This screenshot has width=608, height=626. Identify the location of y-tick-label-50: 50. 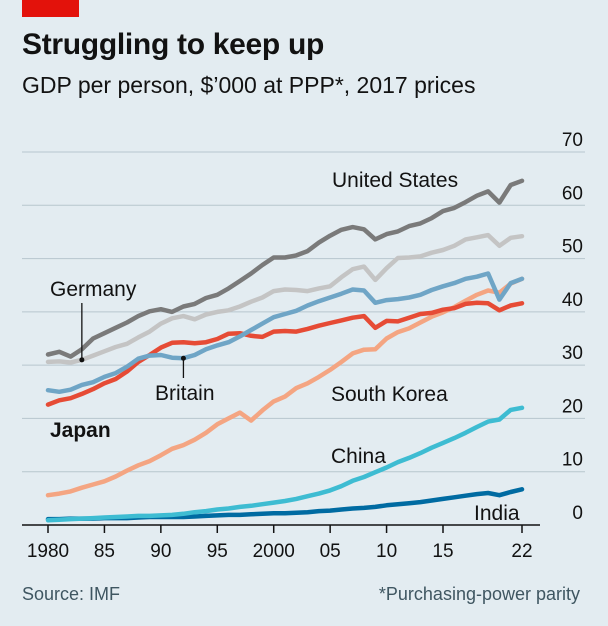
(572, 247).